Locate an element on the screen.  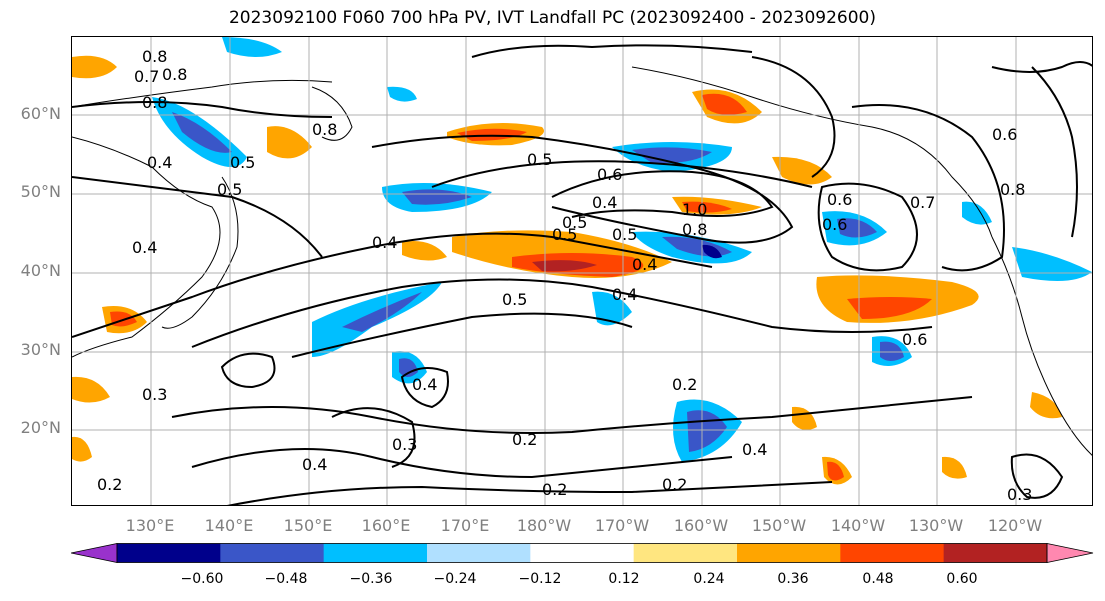
lon-label-160e: 160°E is located at coordinates (386, 525).